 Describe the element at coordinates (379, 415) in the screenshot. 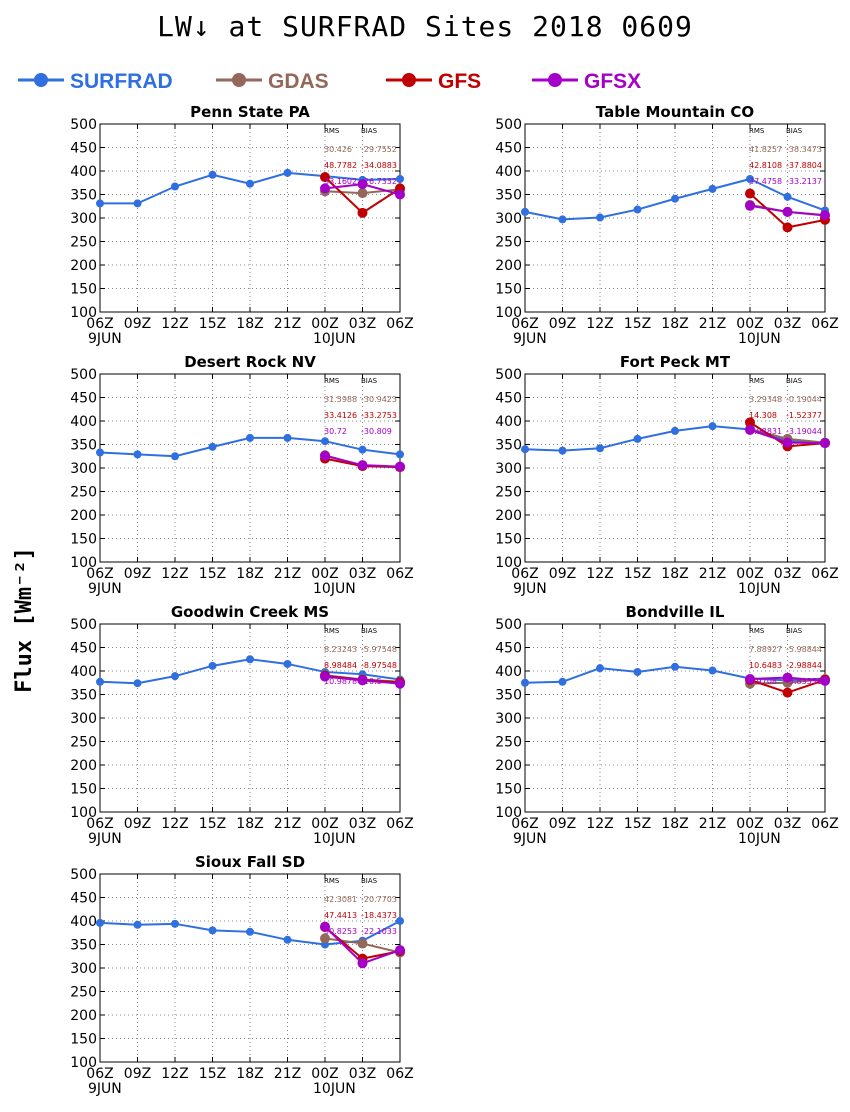

I see `stats-bias-gfs: -33.2753` at that location.